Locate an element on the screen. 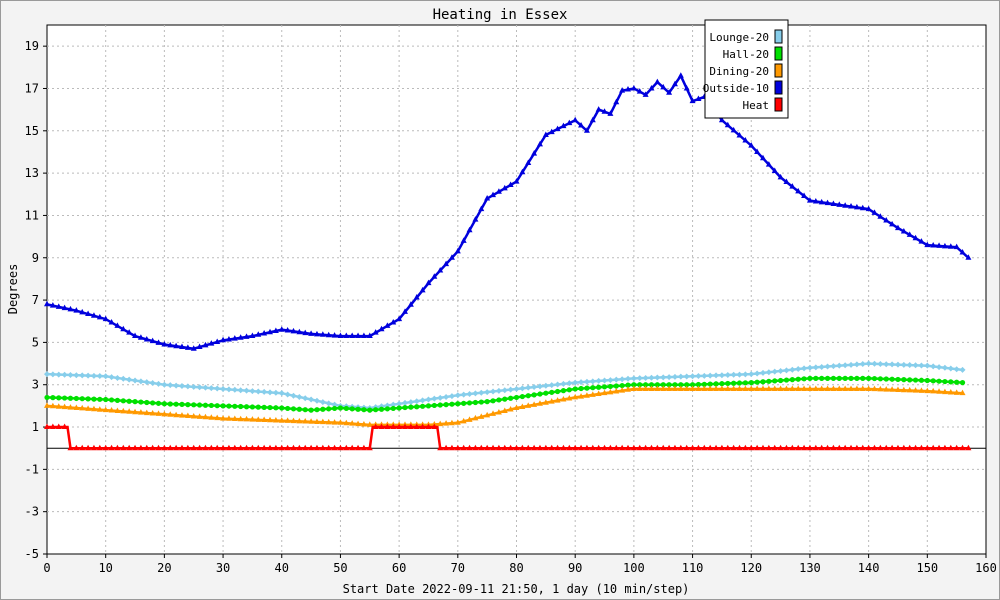 This screenshot has height=600, width=1000. y-tick-label: -5 is located at coordinates (32, 554).